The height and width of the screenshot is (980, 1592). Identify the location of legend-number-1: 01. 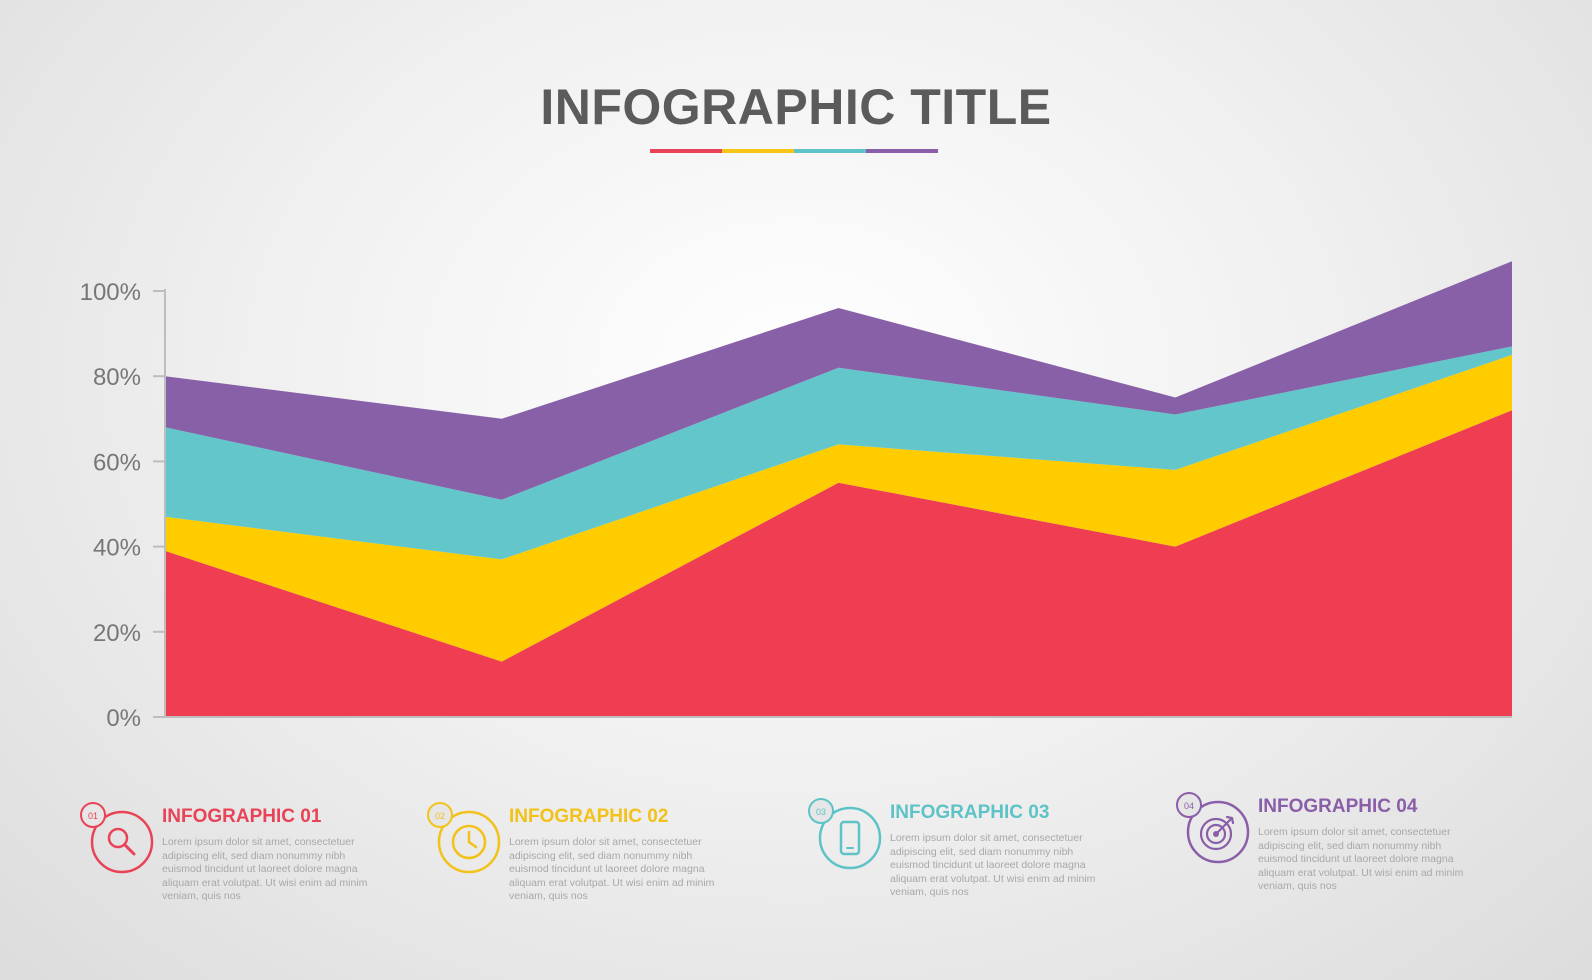
(93, 816).